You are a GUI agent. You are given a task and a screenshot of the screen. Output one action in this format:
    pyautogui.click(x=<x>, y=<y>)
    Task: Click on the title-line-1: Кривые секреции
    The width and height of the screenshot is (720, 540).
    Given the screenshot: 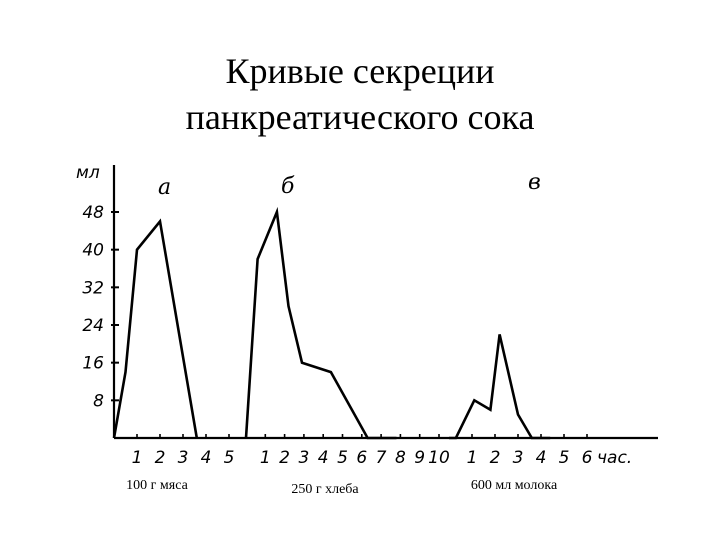 What is the action you would take?
    pyautogui.click(x=360, y=71)
    